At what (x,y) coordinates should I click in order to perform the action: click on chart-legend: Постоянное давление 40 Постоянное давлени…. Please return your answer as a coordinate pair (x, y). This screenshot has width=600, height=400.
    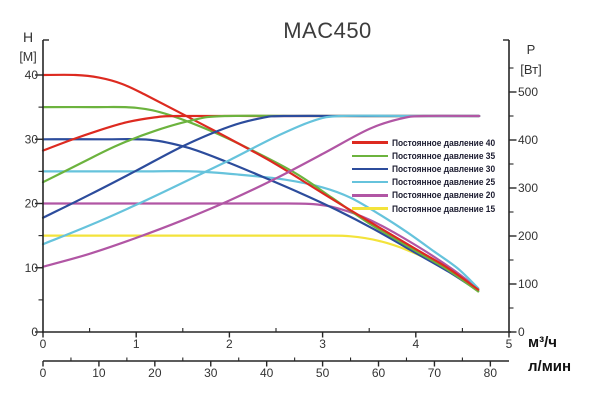
    Looking at the image, I should click on (427, 175).